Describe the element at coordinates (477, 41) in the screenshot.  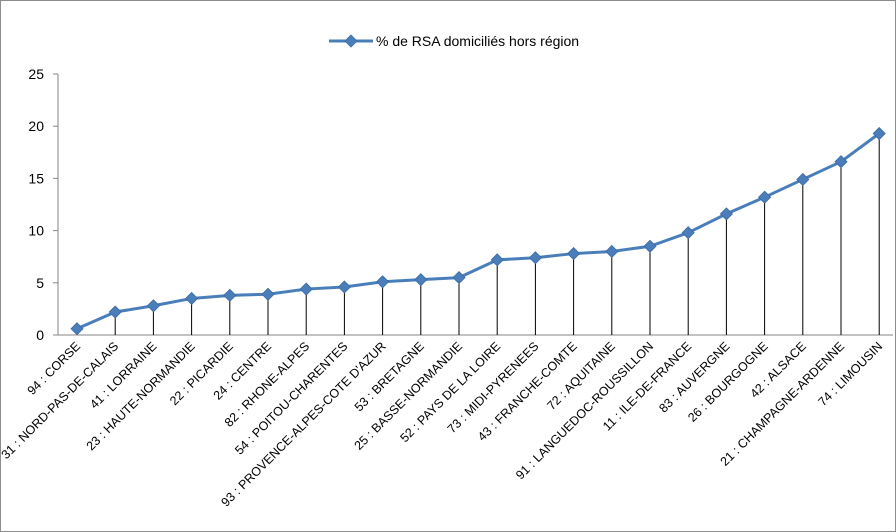
I see `legend-label: % de RSA domiciliés hors région` at that location.